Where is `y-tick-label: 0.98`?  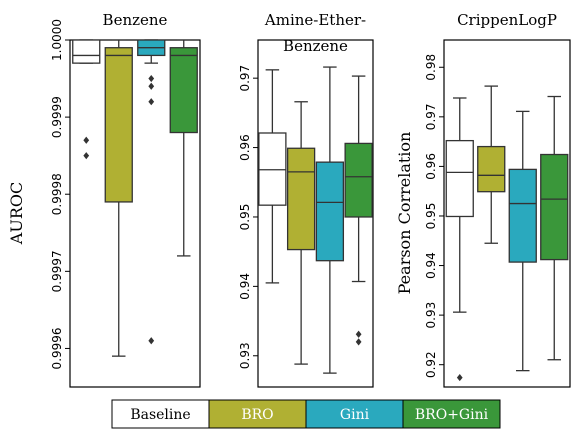
y-tick-label: 0.98 is located at coordinates (431, 67).